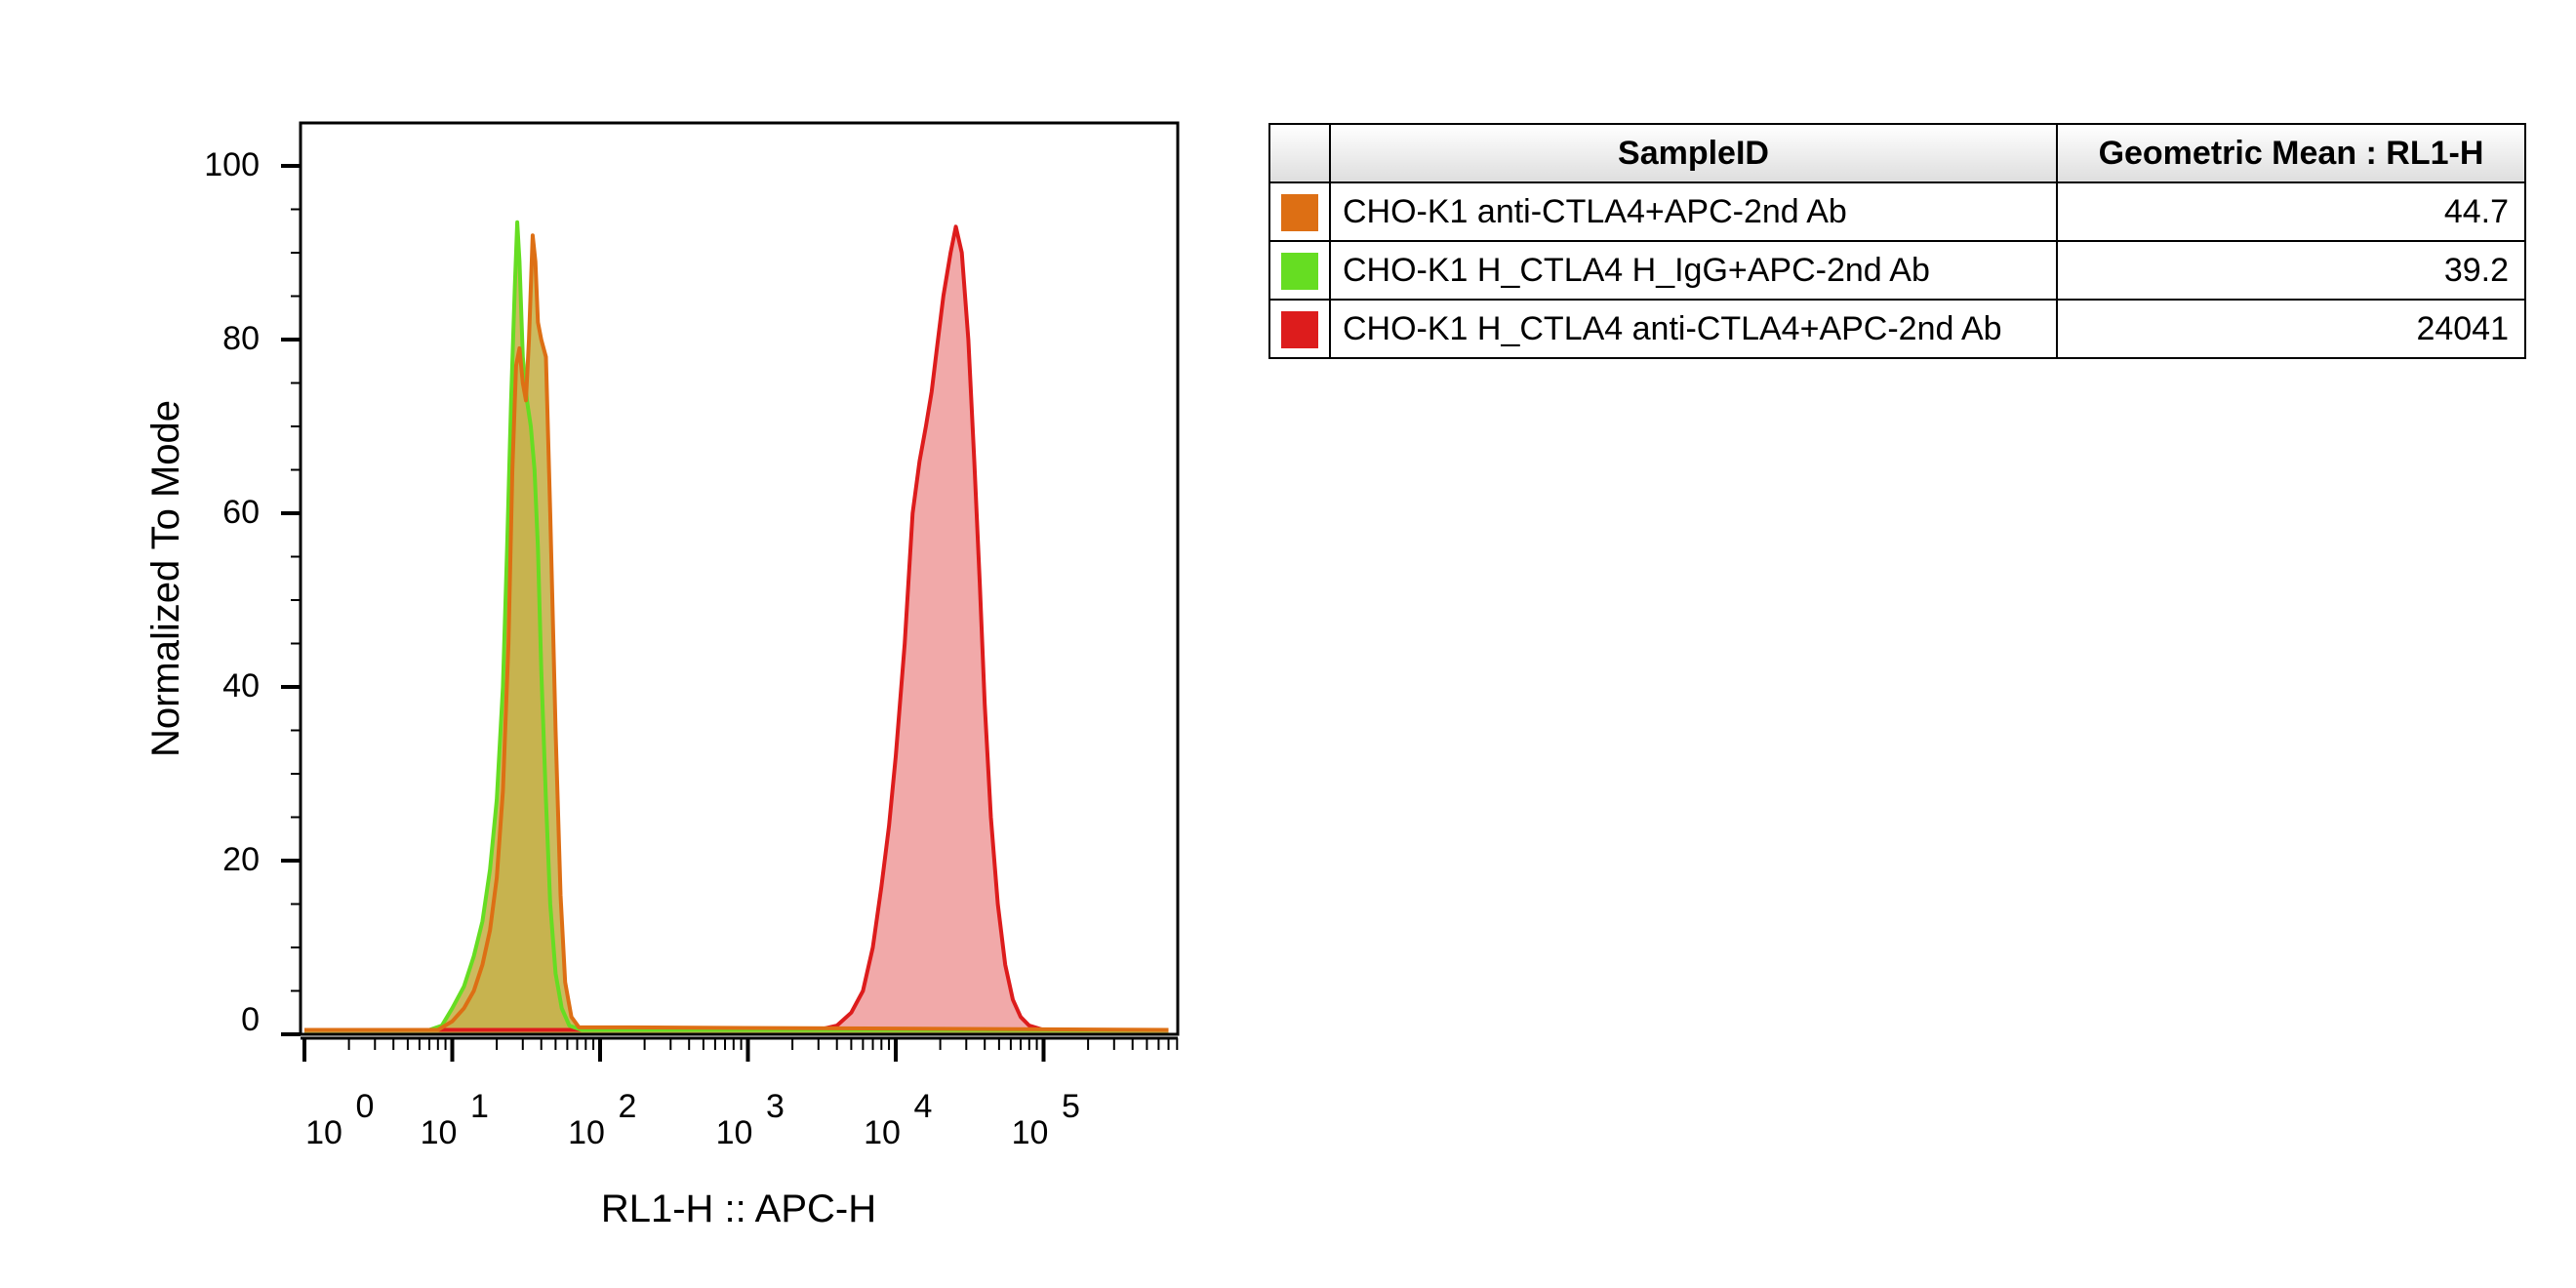  Describe the element at coordinates (252, 592) in the screenshot. I see `y-axis: 0 20 40 60 80 100` at that location.